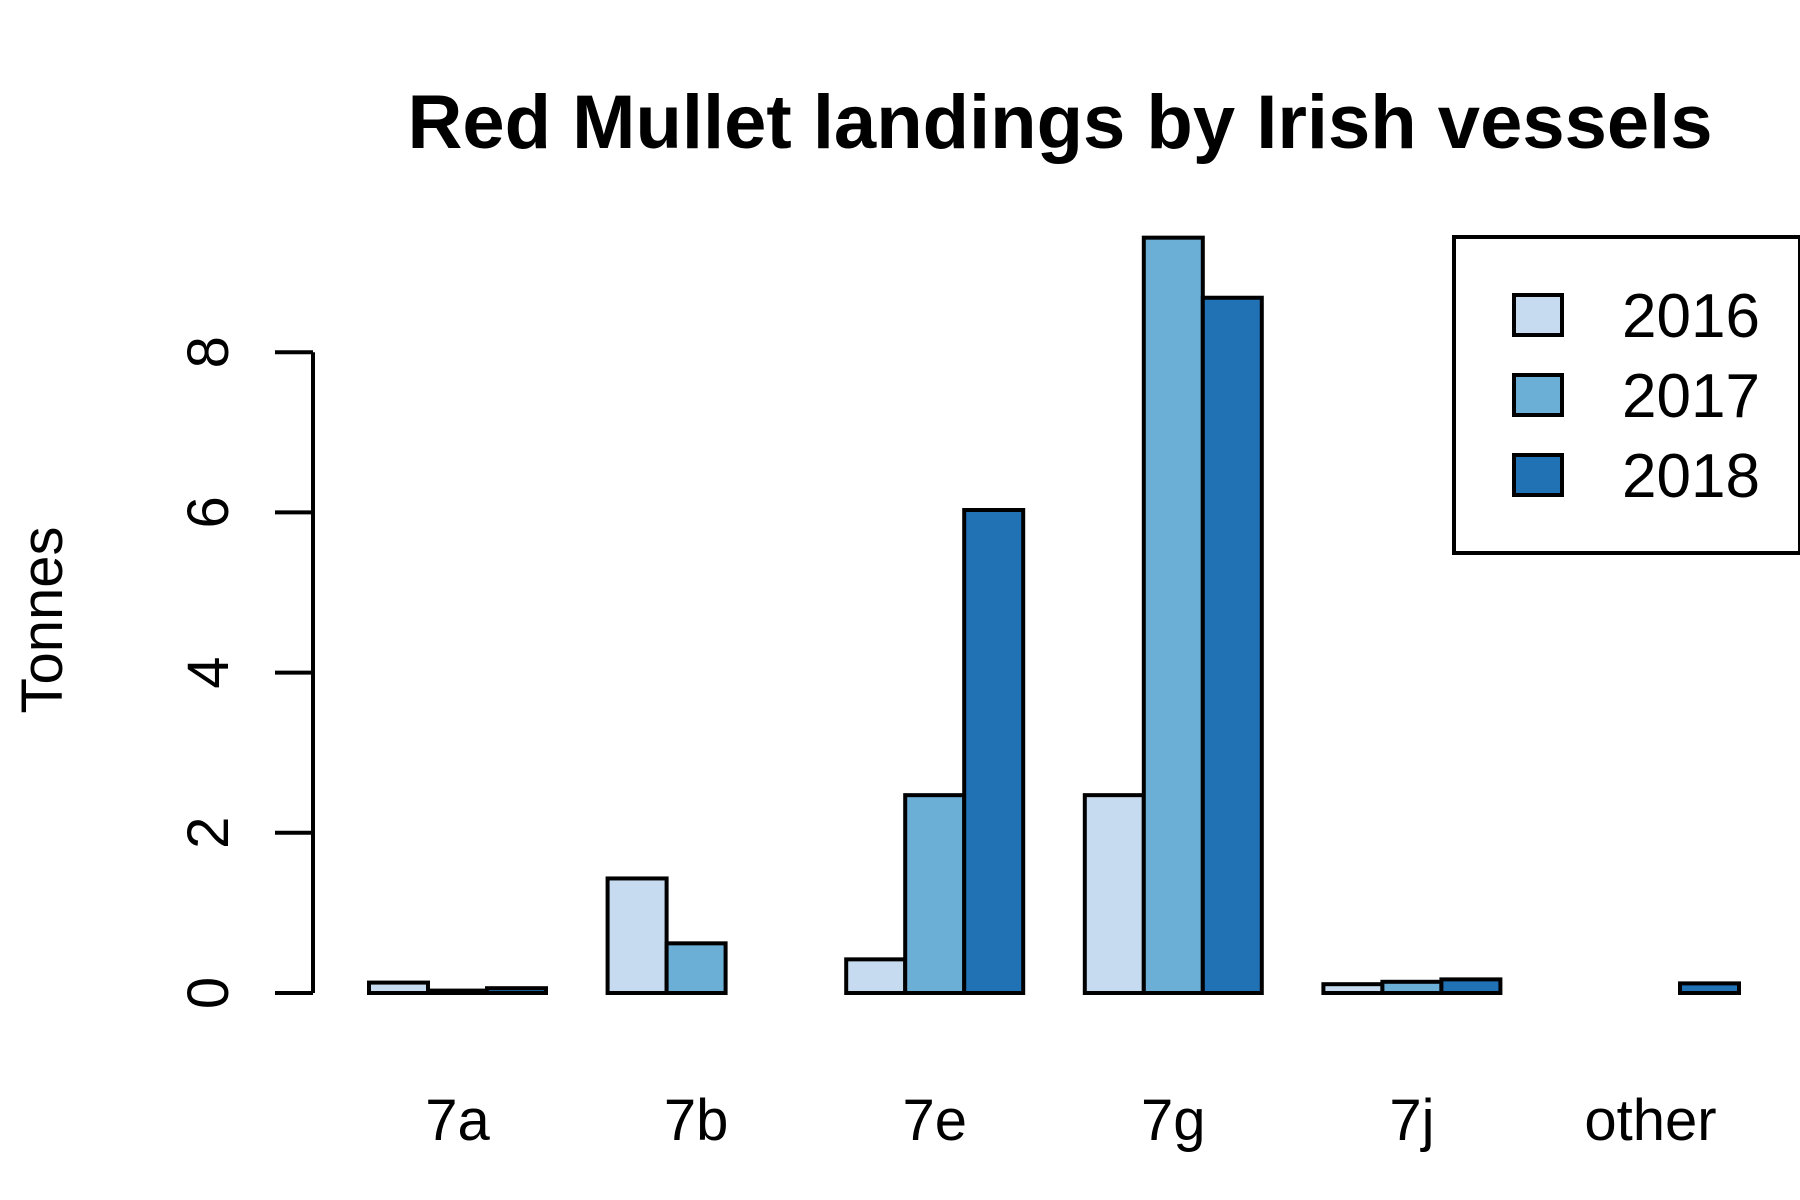 The image size is (1800, 1200). Describe the element at coordinates (1471, 986) in the screenshot. I see `bar-7j-2018` at that location.